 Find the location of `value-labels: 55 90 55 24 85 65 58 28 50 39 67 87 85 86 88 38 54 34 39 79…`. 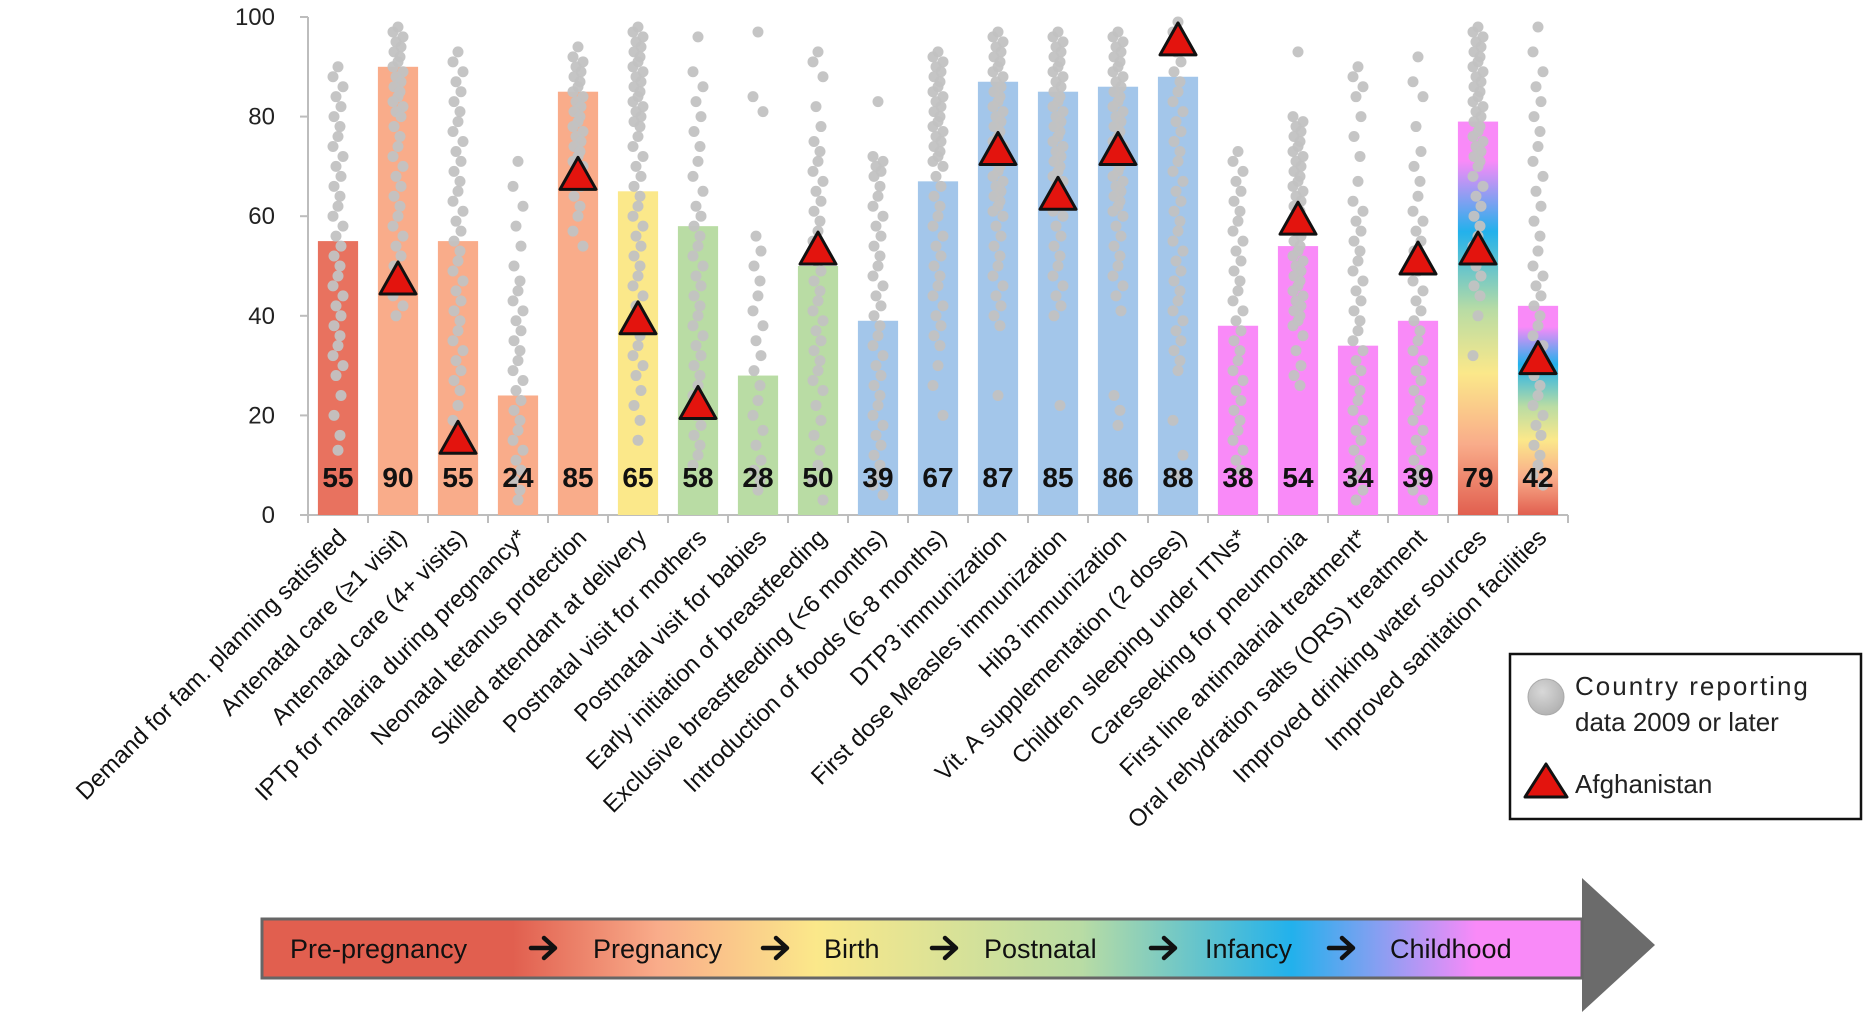

value-labels: 55 90 55 24 85 65 58 28 50 39 67 87 85 86 88 38 54 34 39 79… is located at coordinates (937, 477).